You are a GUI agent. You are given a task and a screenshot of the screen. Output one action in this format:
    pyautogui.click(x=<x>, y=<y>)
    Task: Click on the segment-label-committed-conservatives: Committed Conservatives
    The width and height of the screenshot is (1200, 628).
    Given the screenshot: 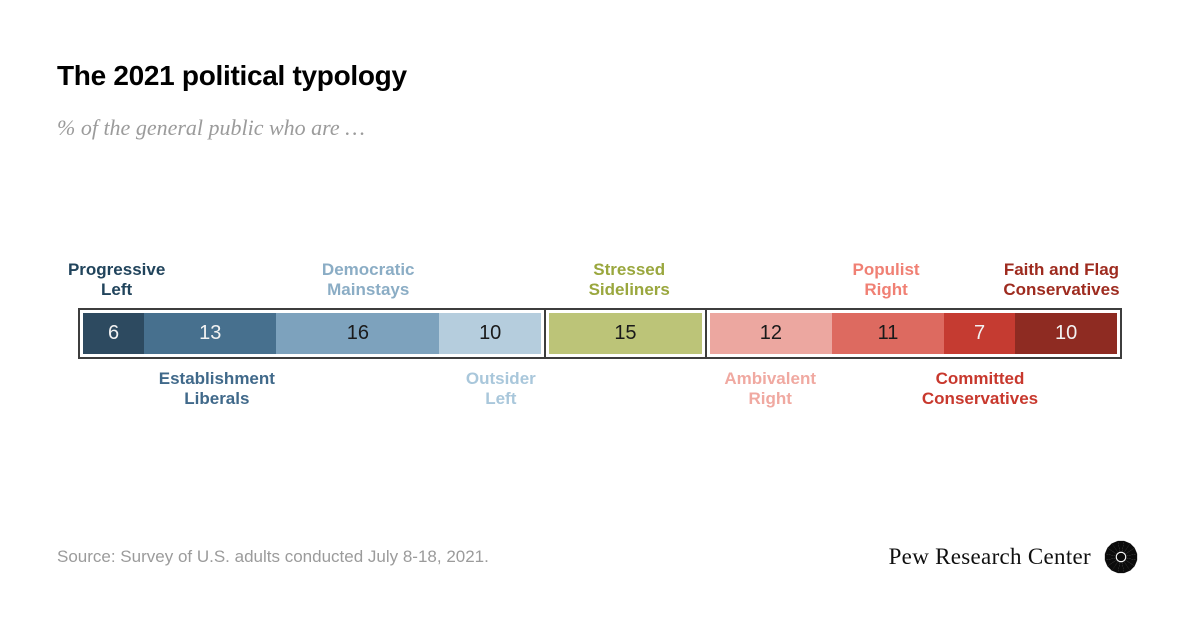 What is the action you would take?
    pyautogui.click(x=980, y=388)
    